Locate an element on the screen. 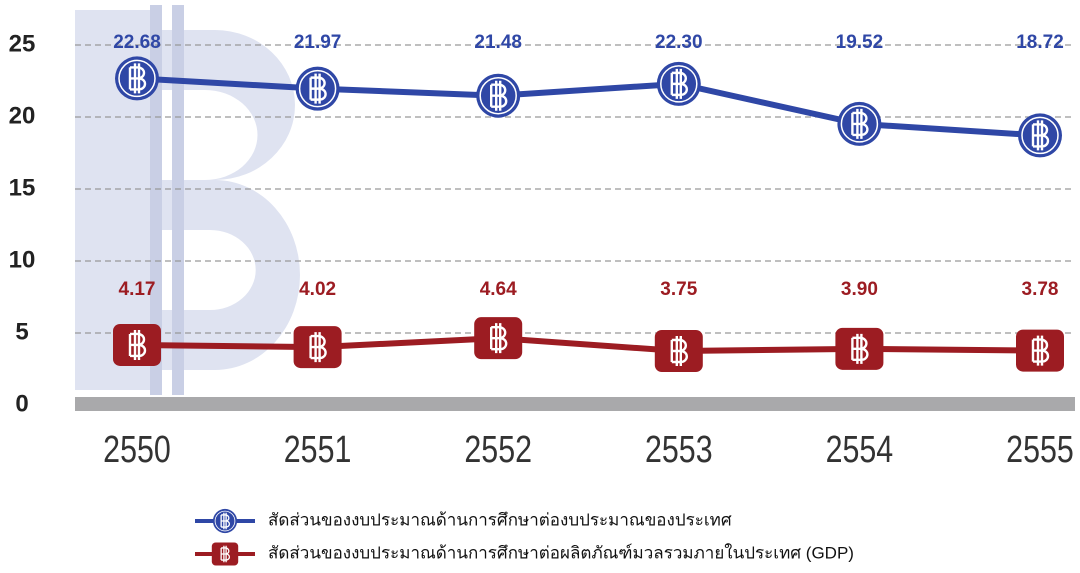 The height and width of the screenshot is (573, 1080). x-tick-label: 2553 is located at coordinates (679, 450).